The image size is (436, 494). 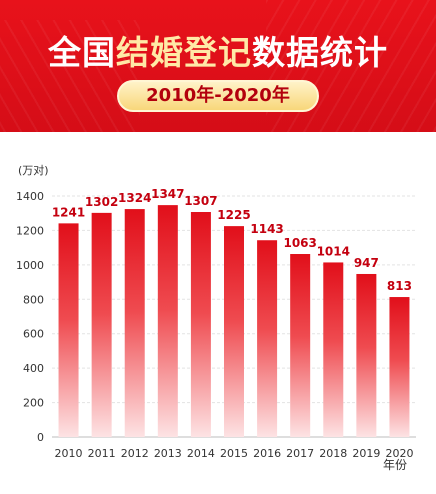 What do you see at coordinates (33, 334) in the screenshot?
I see `y-tick-label: 600` at bounding box center [33, 334].